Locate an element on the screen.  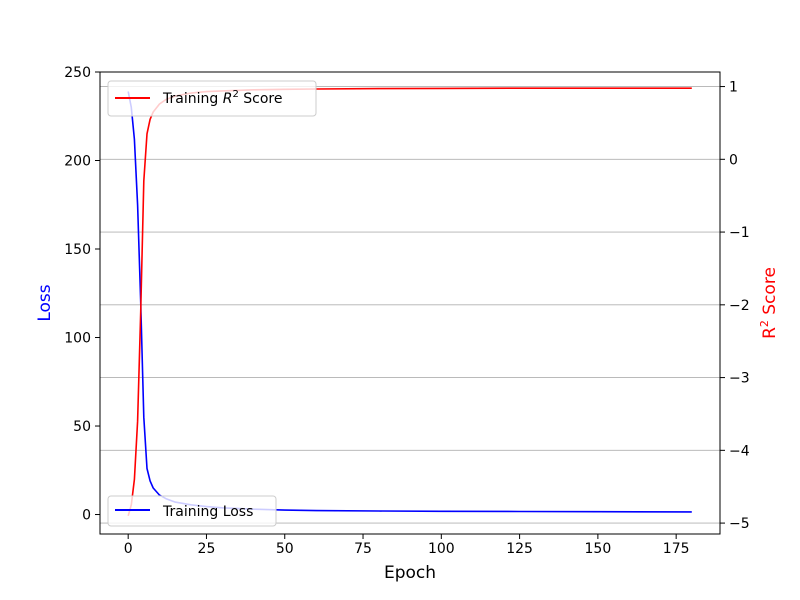
legend-r2-prefix: Training is located at coordinates (192, 99).